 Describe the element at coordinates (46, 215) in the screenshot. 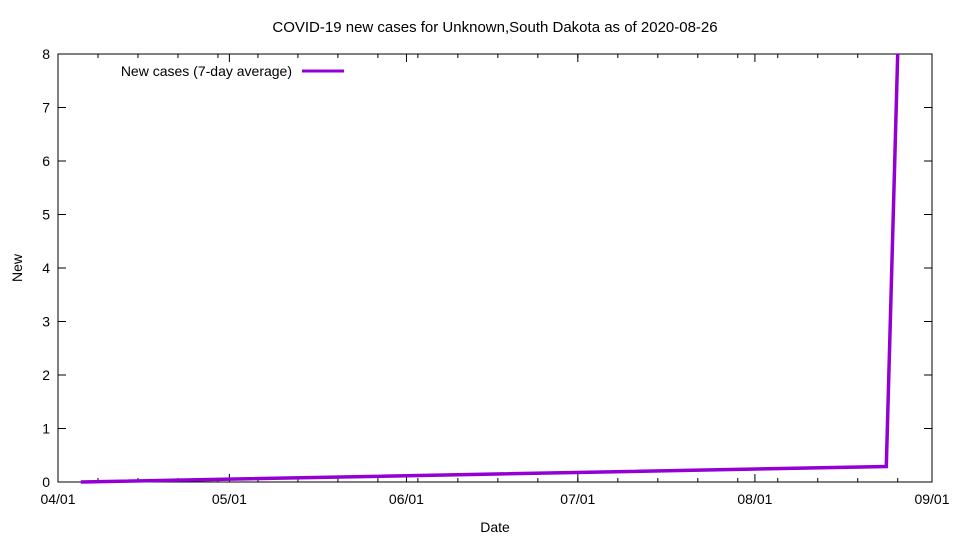

I see `y-tick-label: 5` at that location.